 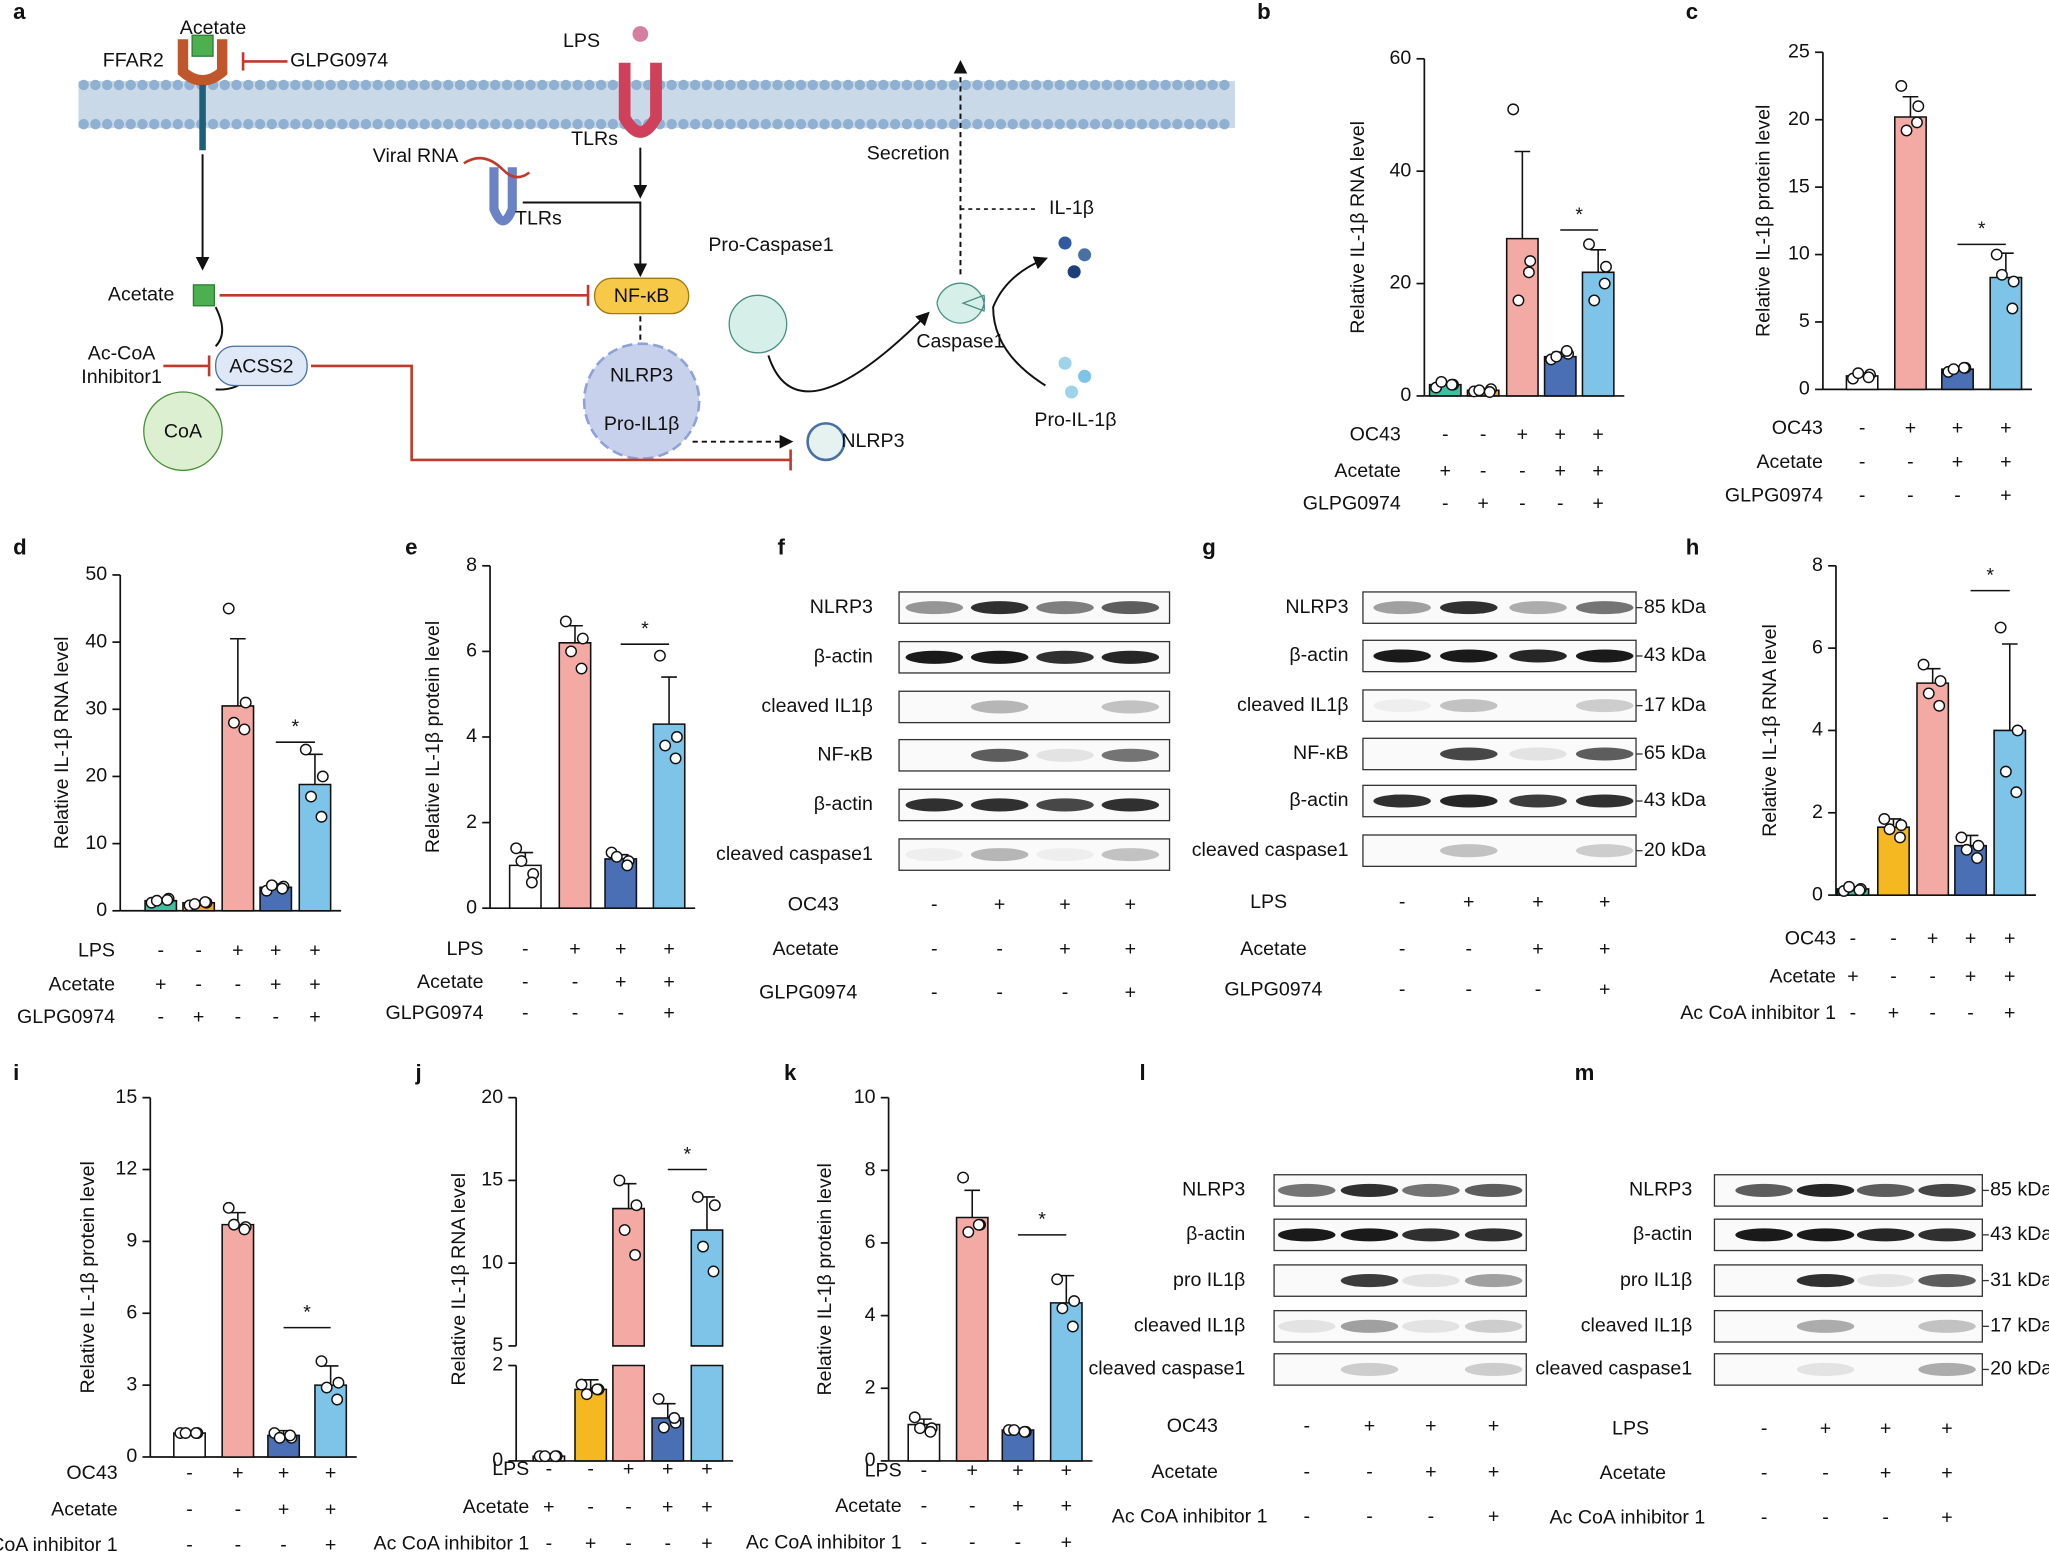 I want to click on label: Viral RNA, so click(x=416, y=156).